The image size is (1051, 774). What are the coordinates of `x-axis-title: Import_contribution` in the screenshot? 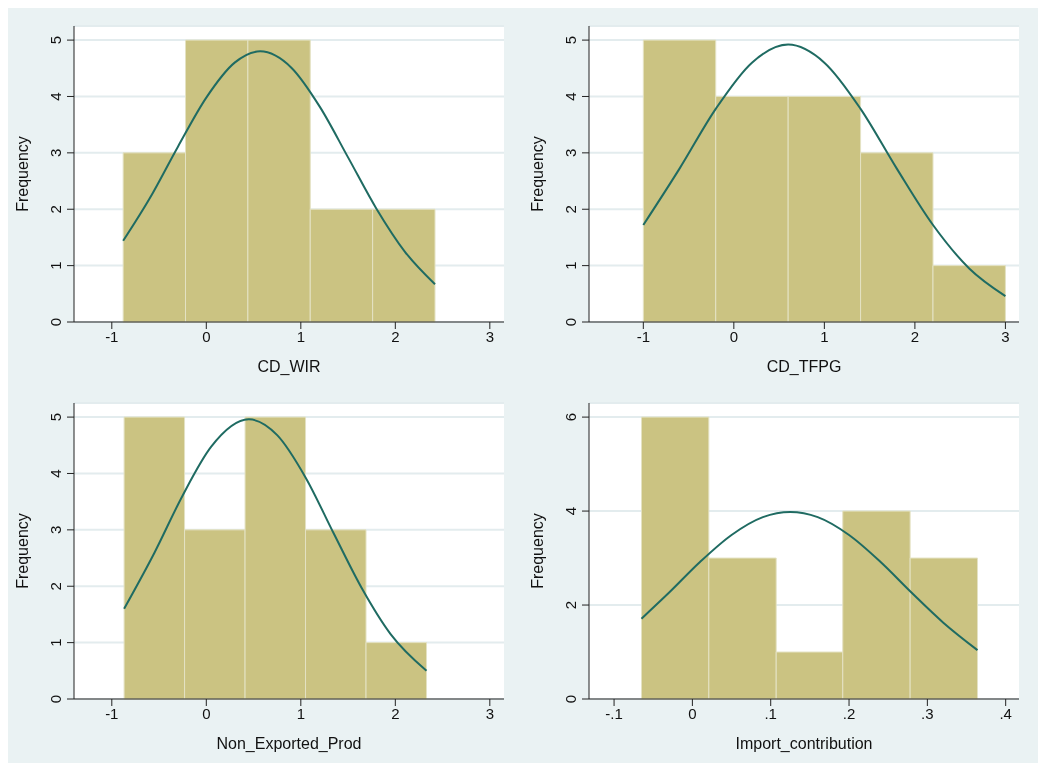 It's located at (804, 744).